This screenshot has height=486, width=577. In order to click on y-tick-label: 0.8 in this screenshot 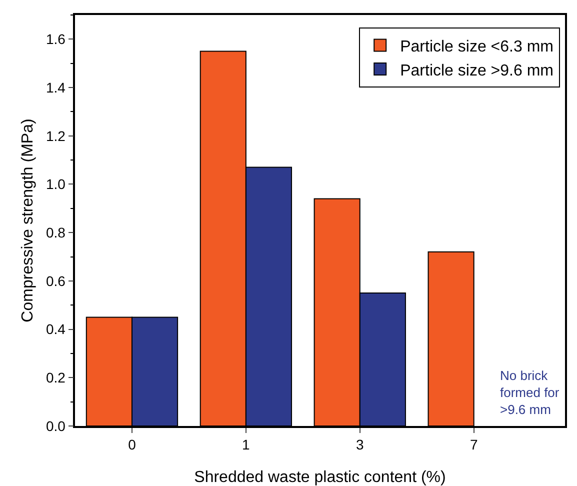, I will do `click(56, 232)`.